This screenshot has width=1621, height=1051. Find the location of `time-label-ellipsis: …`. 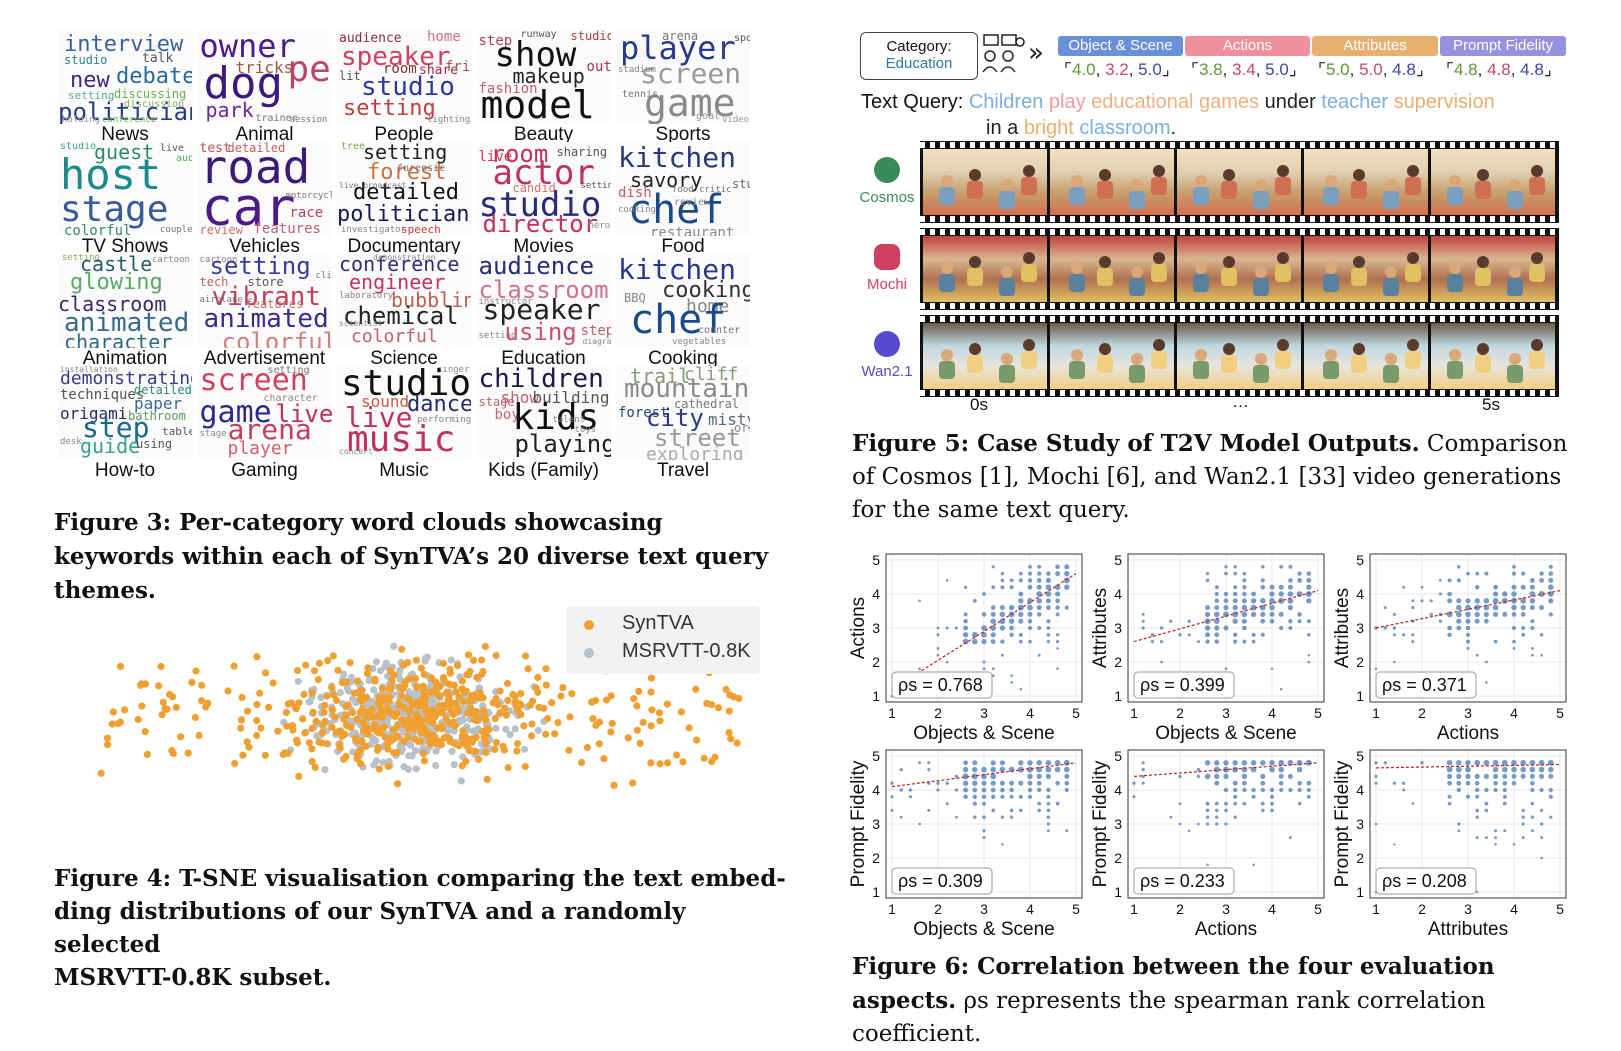

time-label-ellipsis: … is located at coordinates (1240, 401).